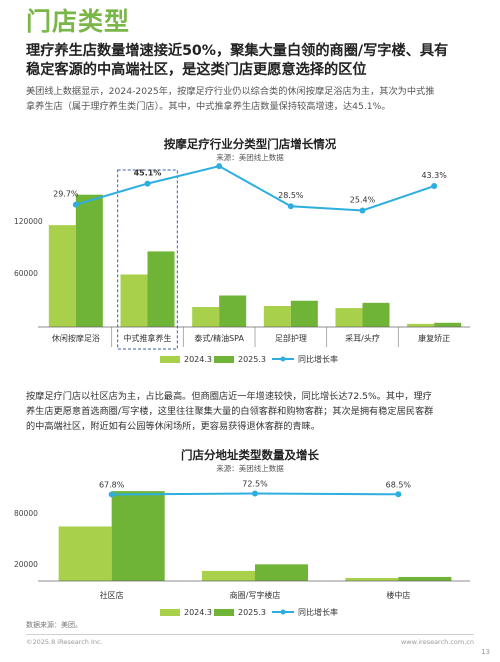 This screenshot has width=500, height=662. Describe the element at coordinates (148, 338) in the screenshot. I see `category-label: 中式推拿养生` at that location.